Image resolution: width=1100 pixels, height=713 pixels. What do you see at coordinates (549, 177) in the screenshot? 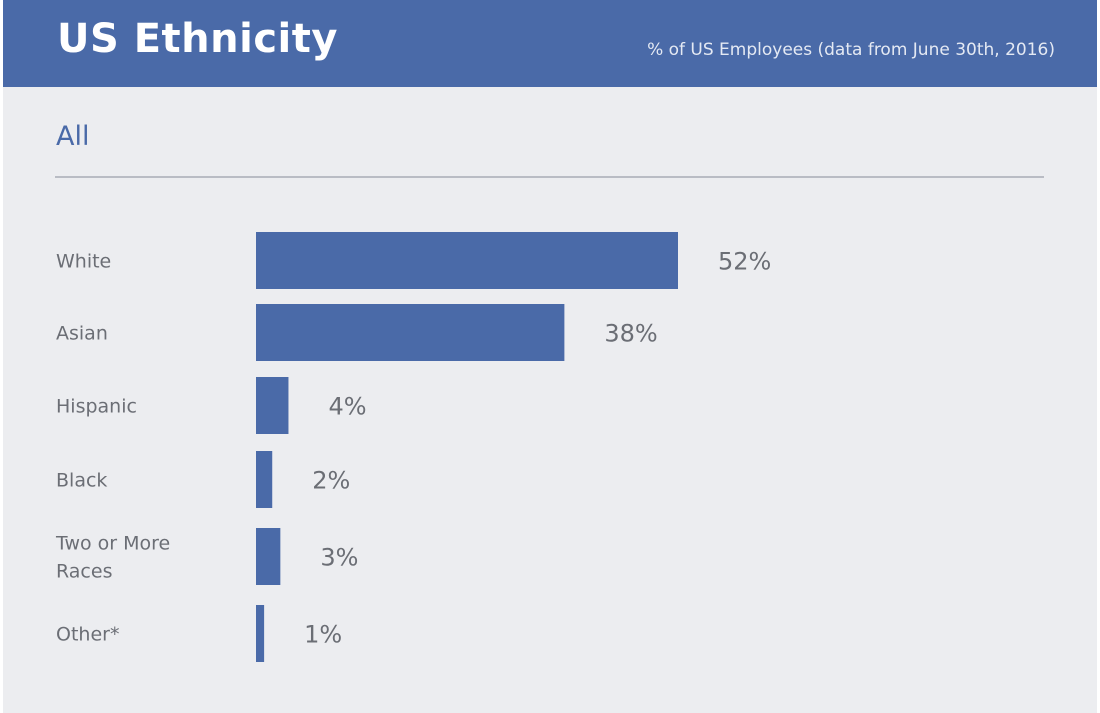
I see `section-divider` at bounding box center [549, 177].